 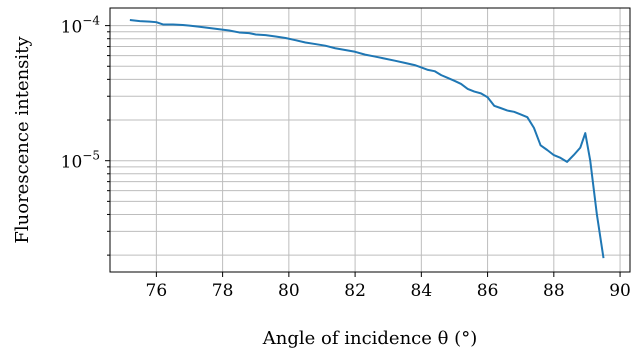 What do you see at coordinates (80, 161) in the screenshot?
I see `y-tick-label: 10⁻⁵` at bounding box center [80, 161].